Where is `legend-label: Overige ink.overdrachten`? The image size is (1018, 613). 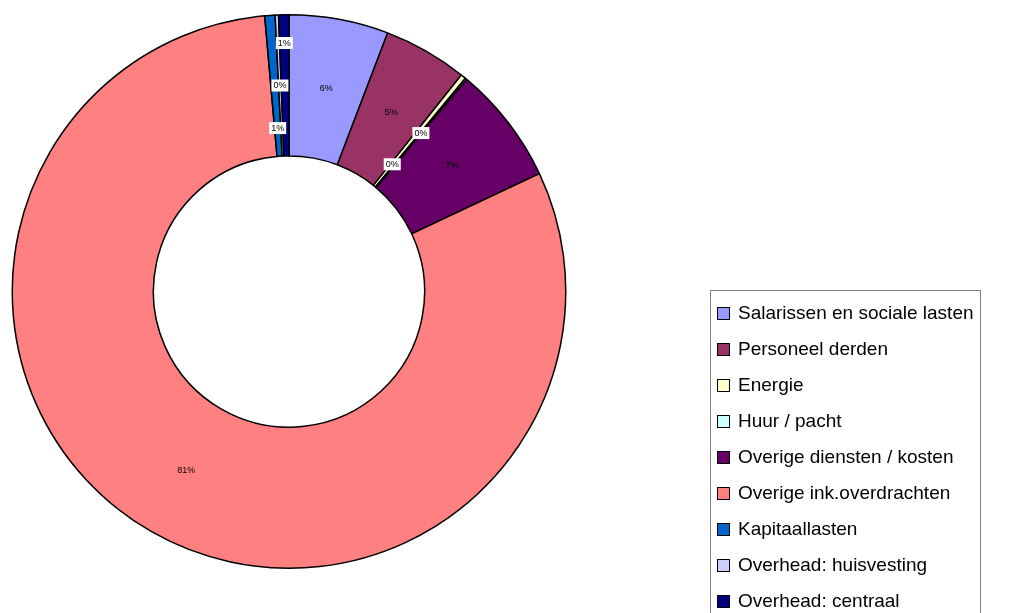 legend-label: Overige ink.overdrachten is located at coordinates (844, 493).